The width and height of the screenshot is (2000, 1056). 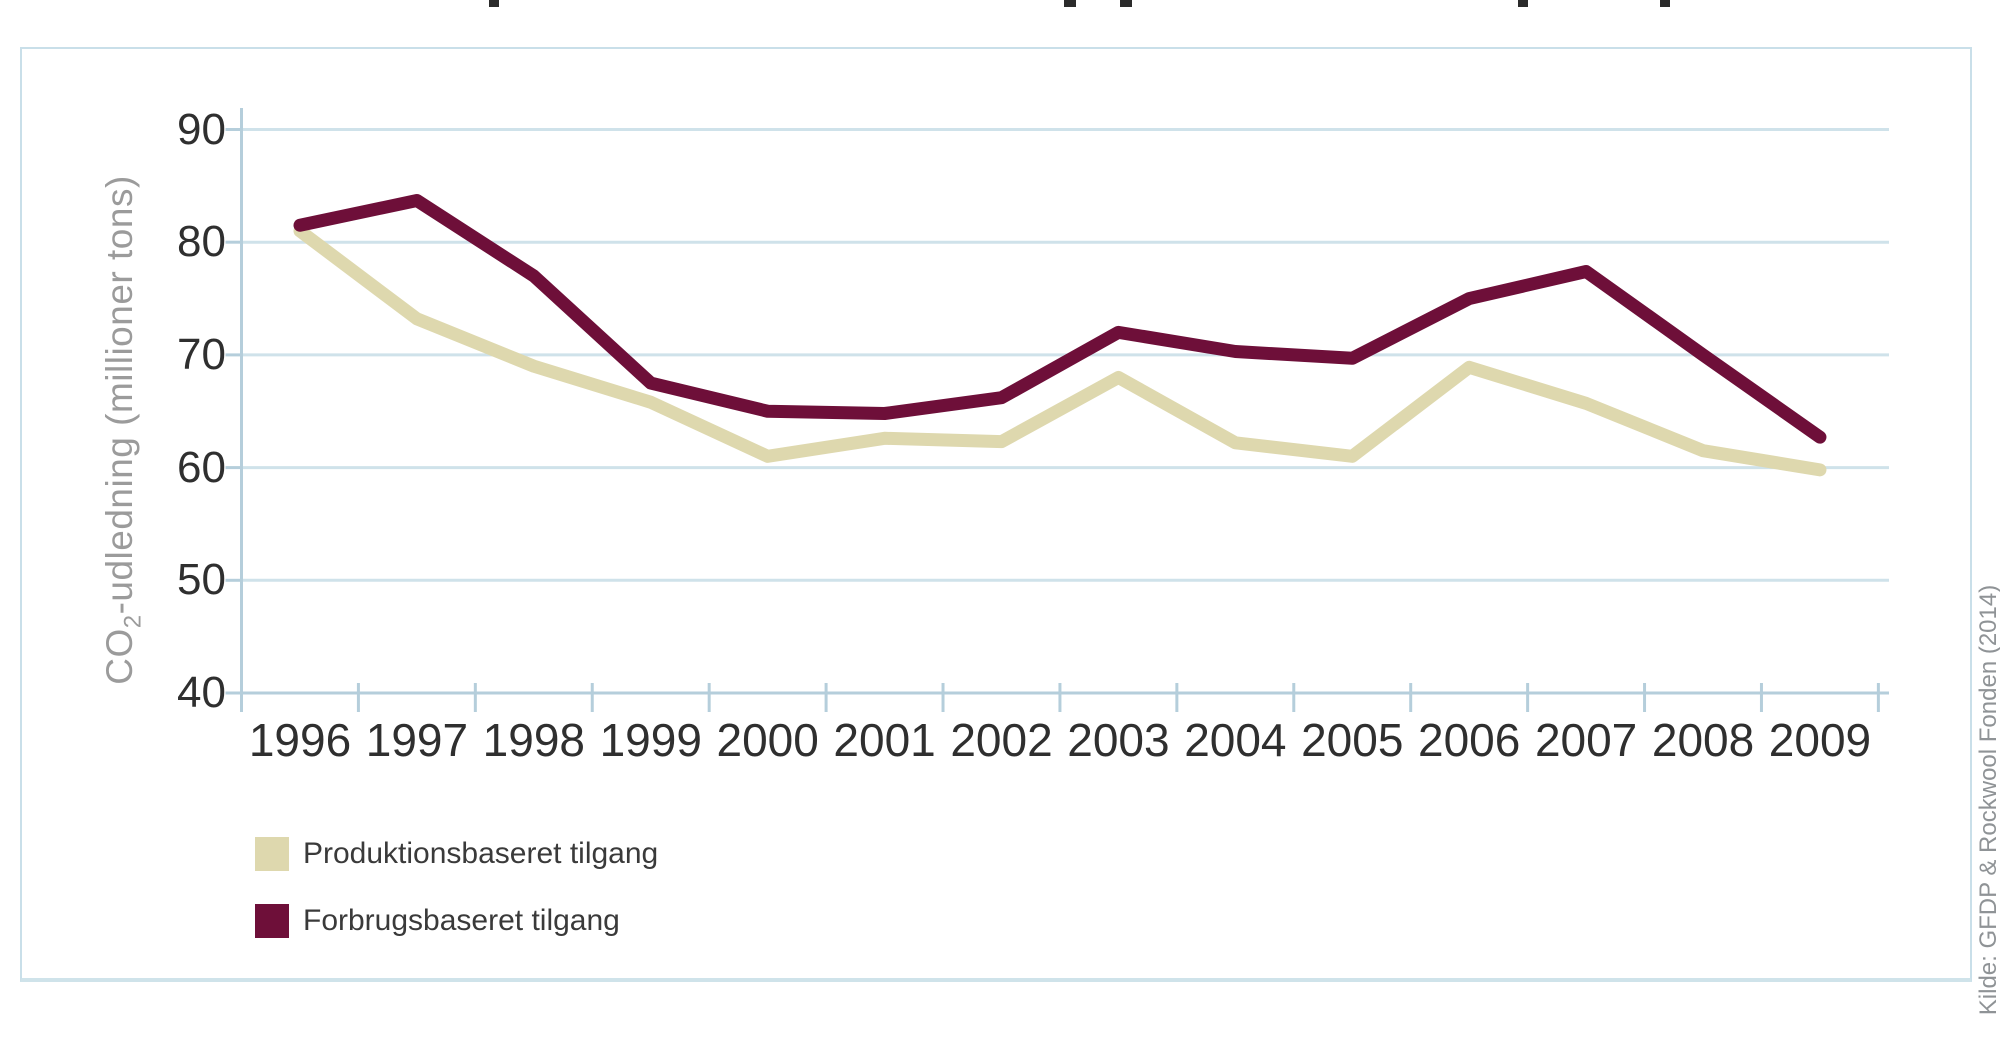 I want to click on x-tick-label: 1999, so click(x=650, y=740).